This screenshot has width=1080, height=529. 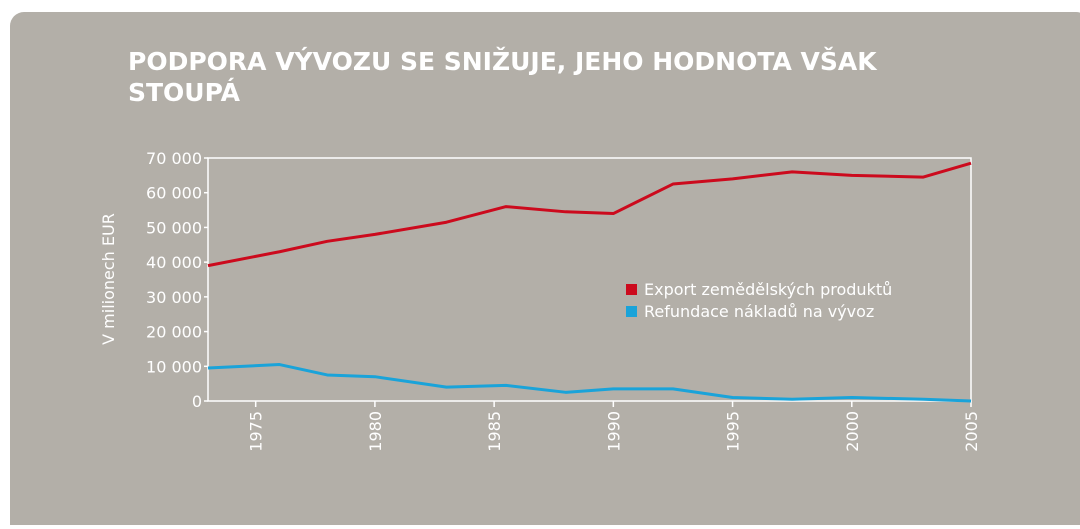 I want to click on x-tick-label: 1990, so click(x=613, y=431).